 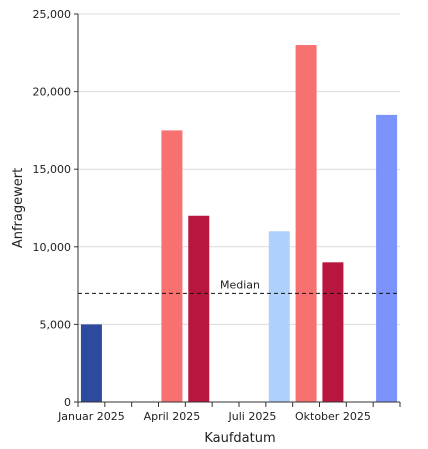 I want to click on y-tick-label: 15,000, so click(x=52, y=169).